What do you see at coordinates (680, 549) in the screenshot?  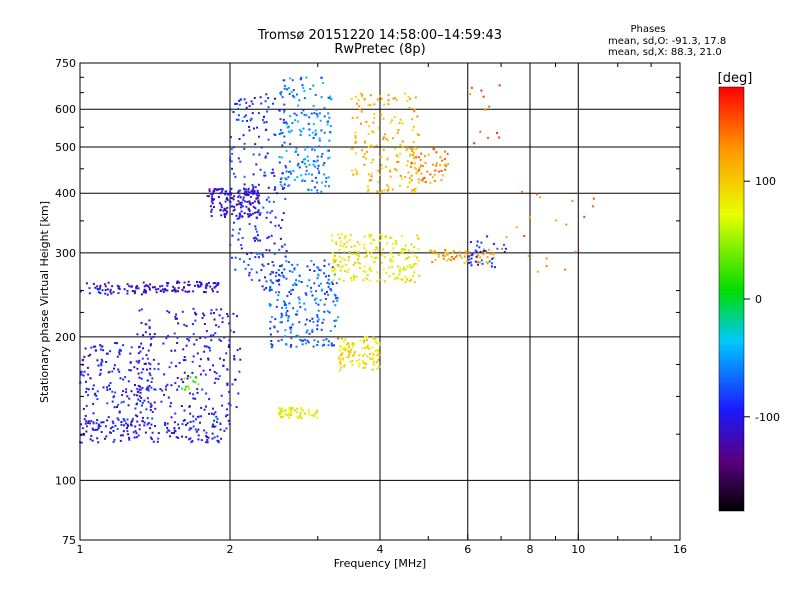 I see `x-tick-label: 16` at bounding box center [680, 549].